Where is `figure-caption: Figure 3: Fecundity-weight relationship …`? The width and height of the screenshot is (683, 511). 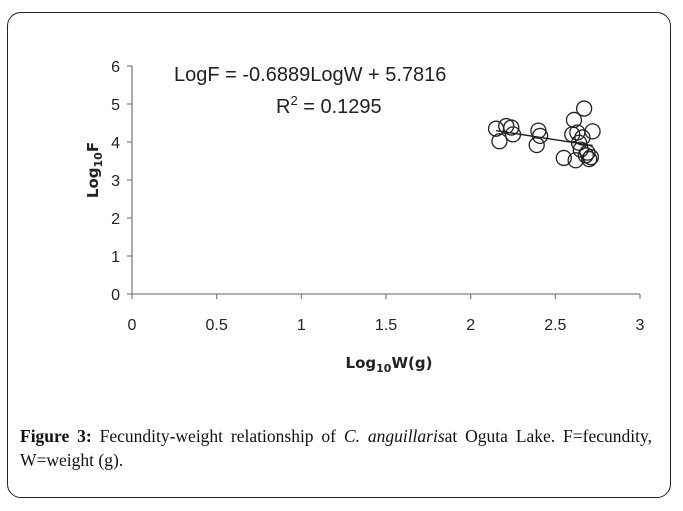 figure-caption: Figure 3: Fecundity-weight relationship … is located at coordinates (336, 448).